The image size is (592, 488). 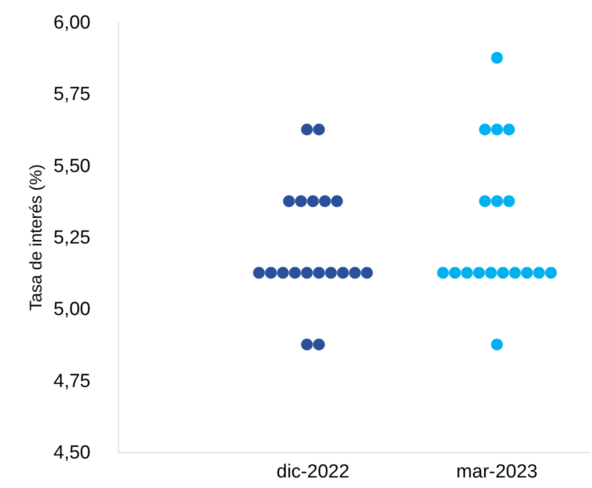 What do you see at coordinates (313, 472) in the screenshot?
I see `x-tick-label: dic-2022` at bounding box center [313, 472].